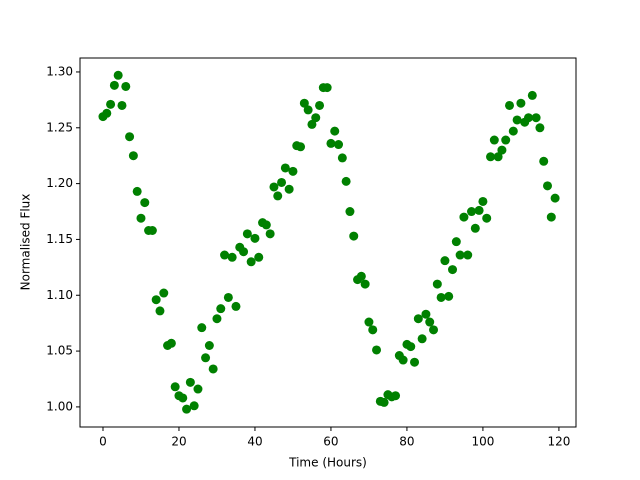 Image resolution: width=640 pixels, height=480 pixels. I want to click on y-tick-label: 1.00, so click(59, 406).